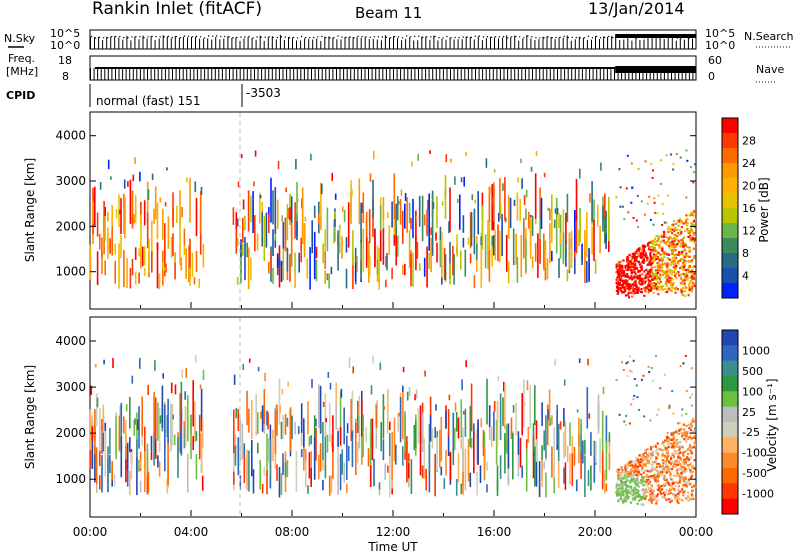 The width and height of the screenshot is (800, 554). What do you see at coordinates (756, 350) in the screenshot?
I see `colorbar-tick-label: 1000` at bounding box center [756, 350].